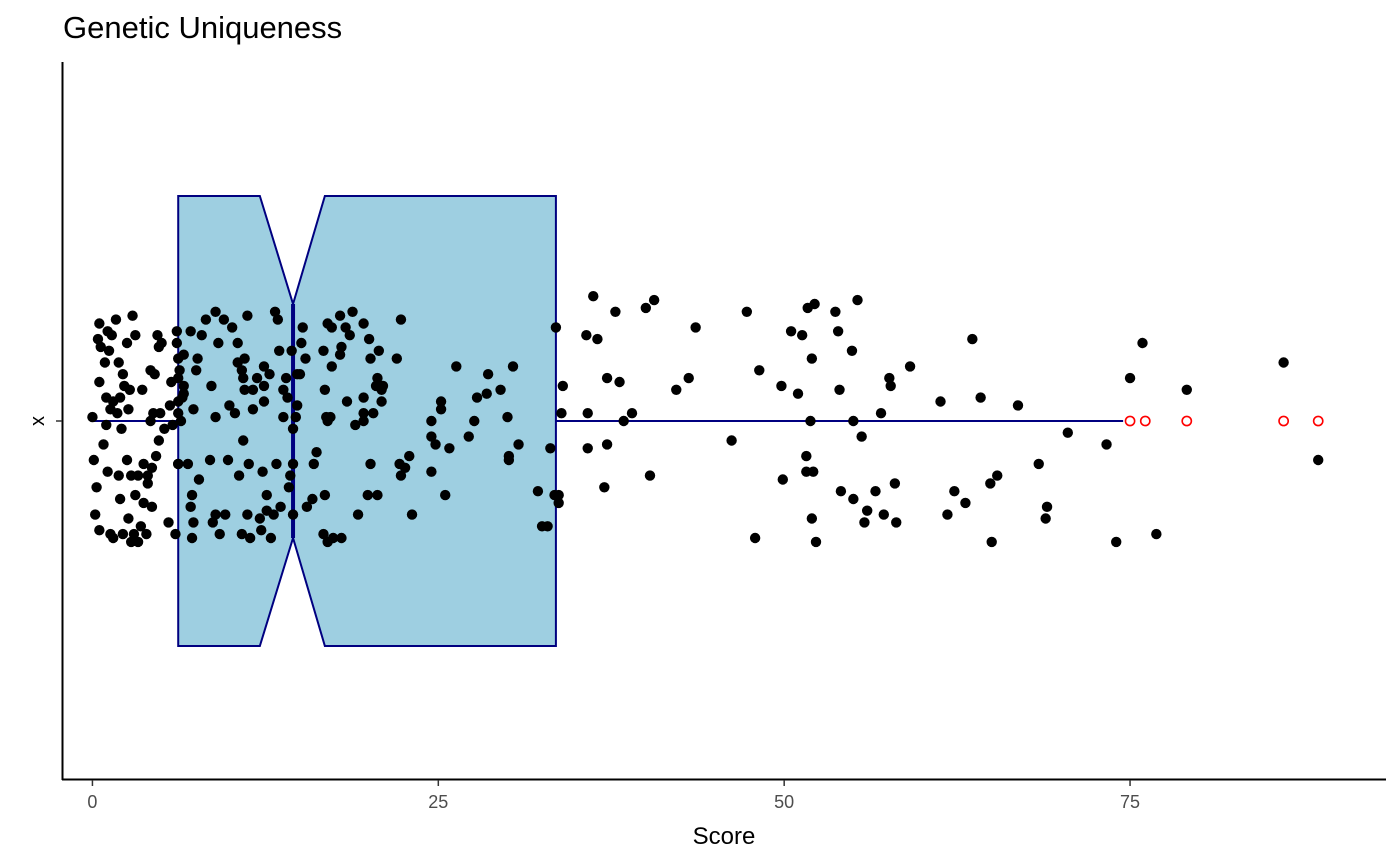 The width and height of the screenshot is (1400, 865). I want to click on outlier-point, so click(1187, 421).